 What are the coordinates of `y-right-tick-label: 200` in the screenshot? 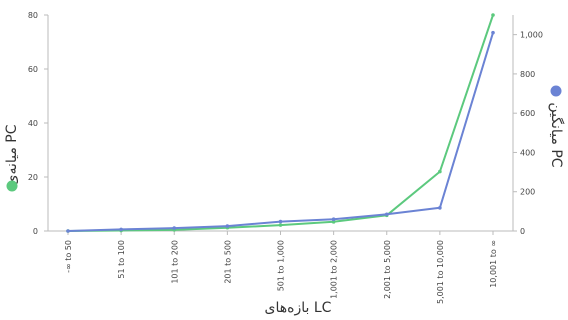 It's located at (527, 192).